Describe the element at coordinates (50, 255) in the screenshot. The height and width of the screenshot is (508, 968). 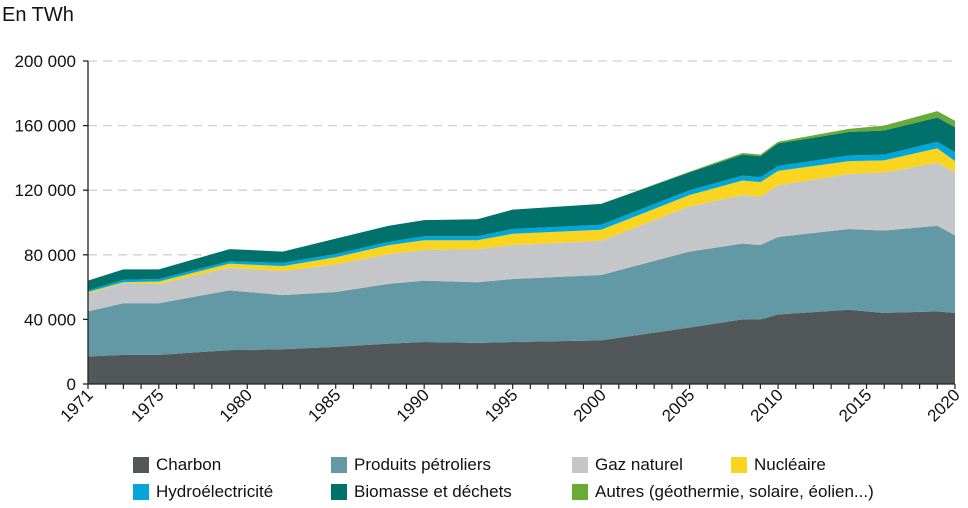
I see `y-tick-label: 80 000` at that location.